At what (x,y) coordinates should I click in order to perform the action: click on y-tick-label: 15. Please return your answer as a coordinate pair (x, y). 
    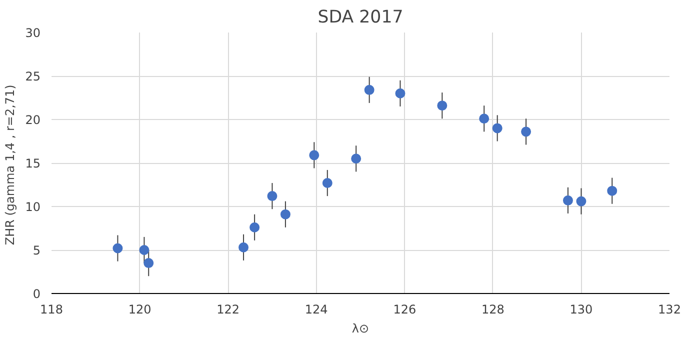
    Looking at the image, I should click on (33, 163).